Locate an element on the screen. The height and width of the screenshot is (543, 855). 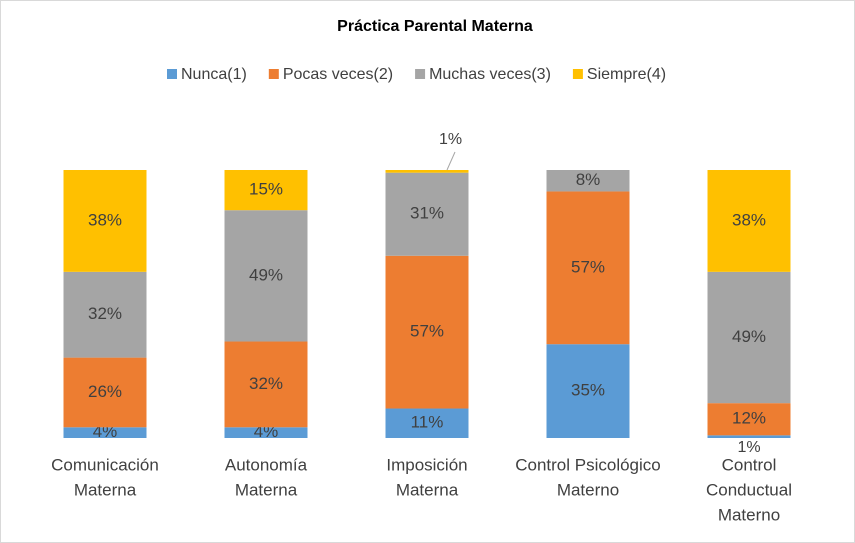
data-label: 8% is located at coordinates (588, 179).